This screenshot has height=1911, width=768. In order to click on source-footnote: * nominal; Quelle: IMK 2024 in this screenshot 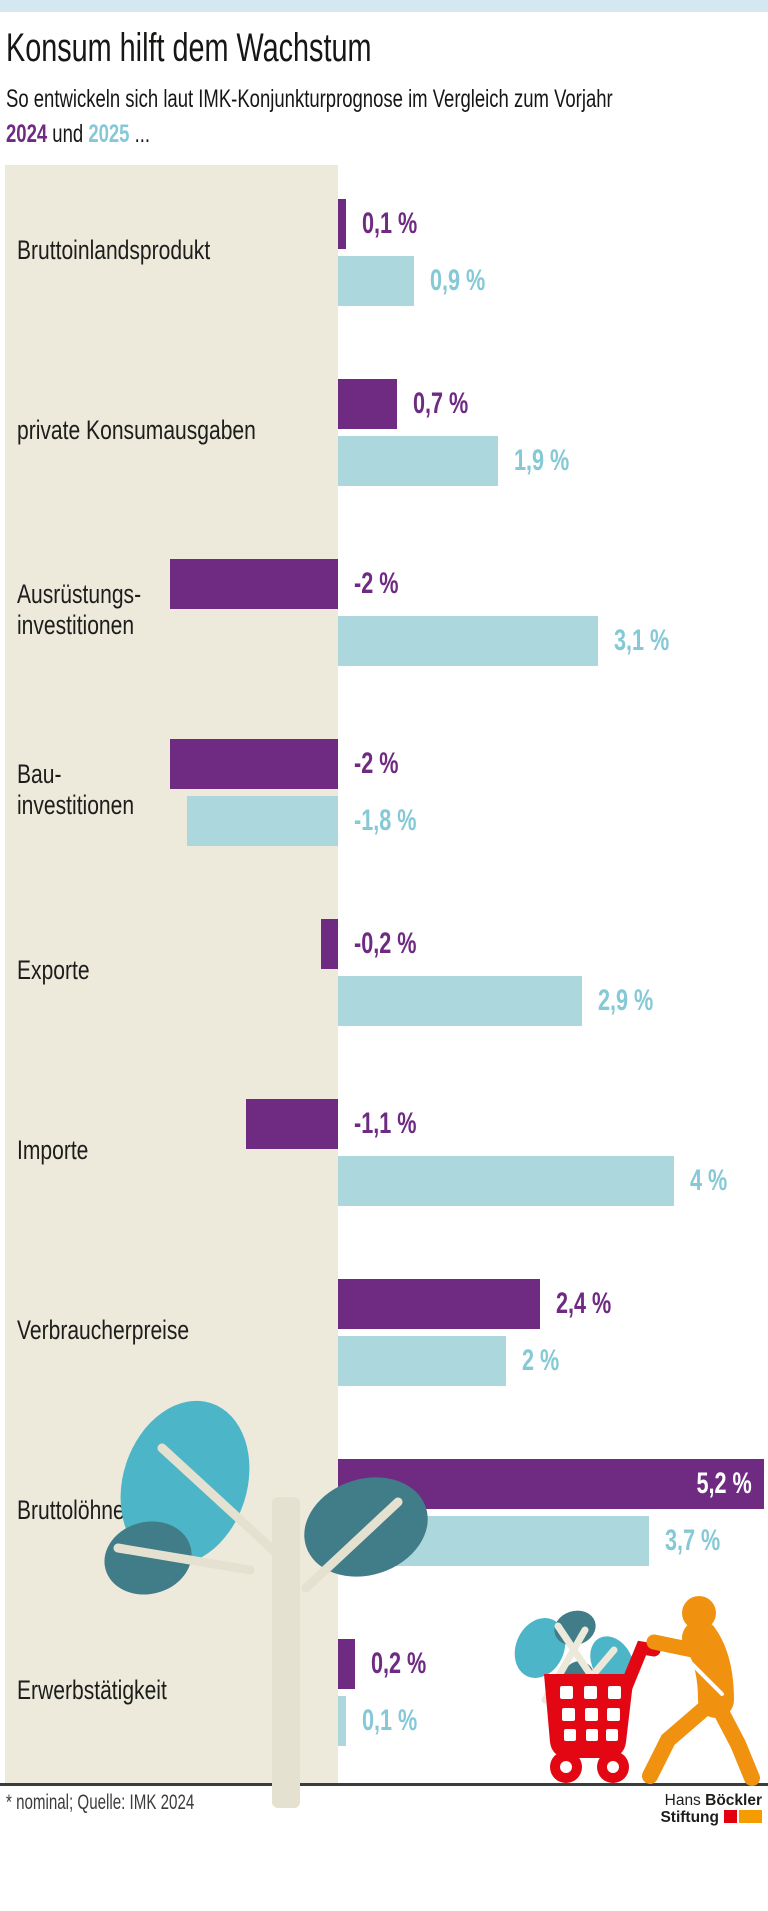, I will do `click(100, 1802)`.